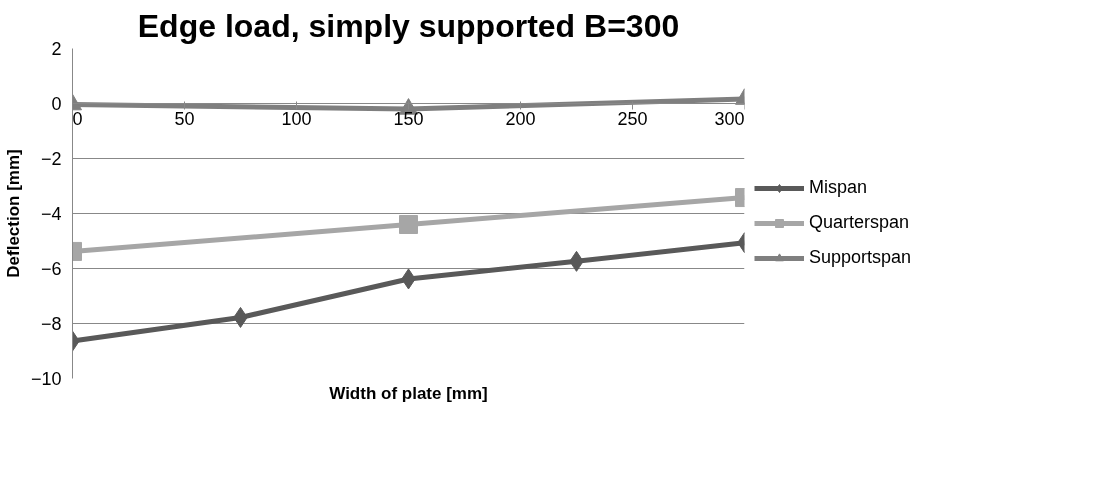  I want to click on x-tick-label: 100, so click(296, 118).